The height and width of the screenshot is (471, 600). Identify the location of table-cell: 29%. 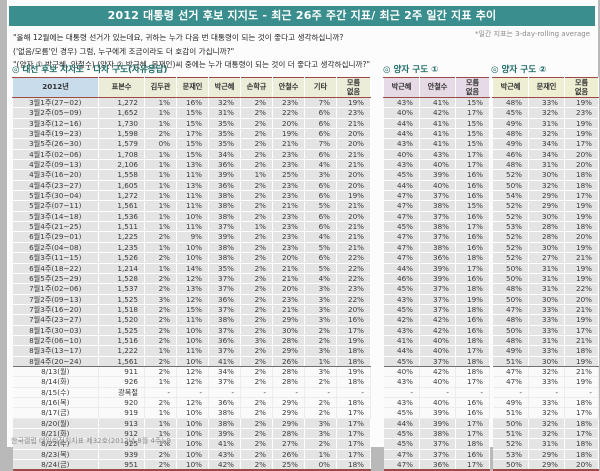
(546, 196).